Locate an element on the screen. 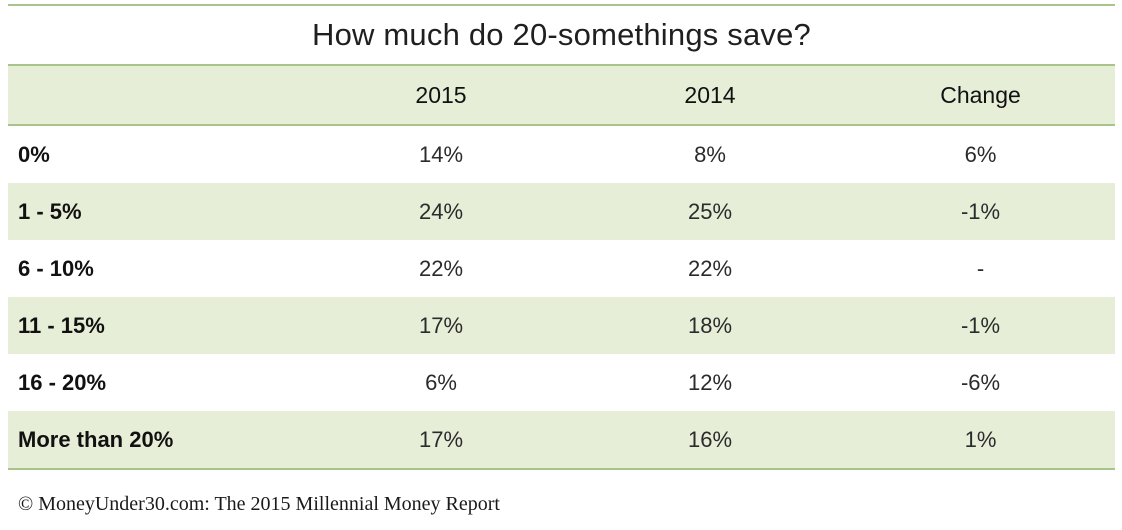 Image resolution: width=1122 pixels, height=530 pixels. table-row: 16 - 20% 6% 12% -6% is located at coordinates (561, 382).